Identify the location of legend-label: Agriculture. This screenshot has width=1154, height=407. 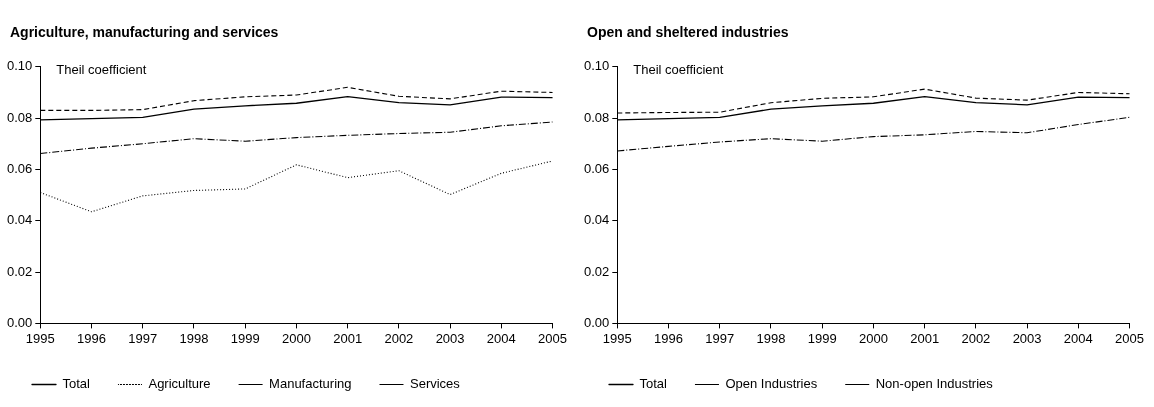
(179, 384).